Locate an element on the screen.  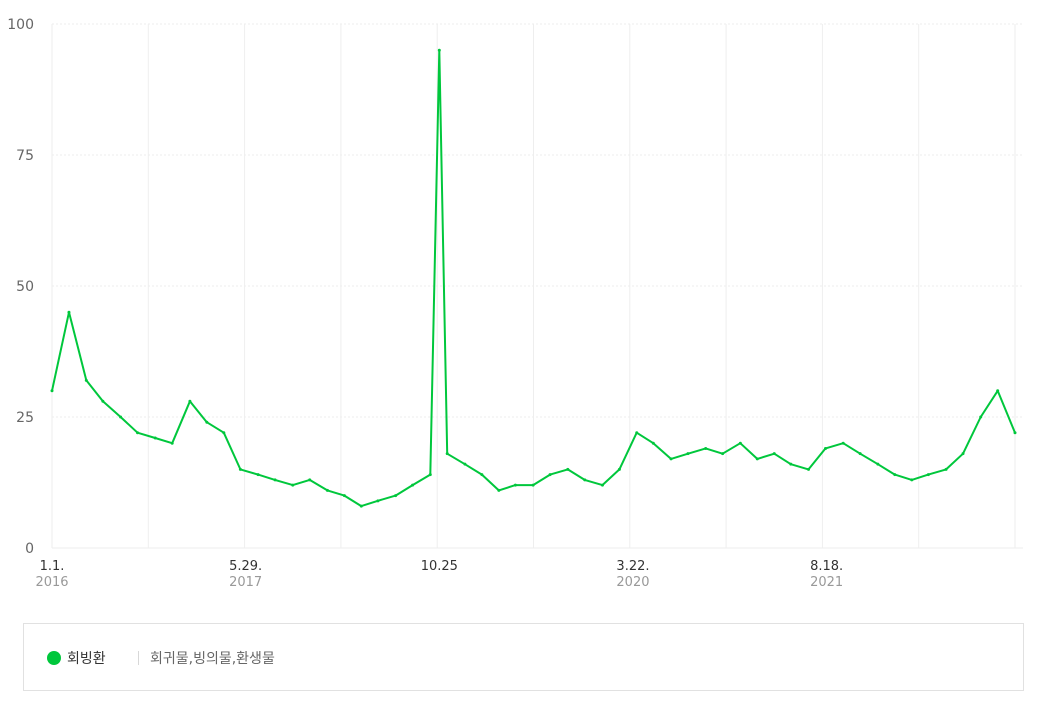
y-tick-label: 75 is located at coordinates (25, 156).